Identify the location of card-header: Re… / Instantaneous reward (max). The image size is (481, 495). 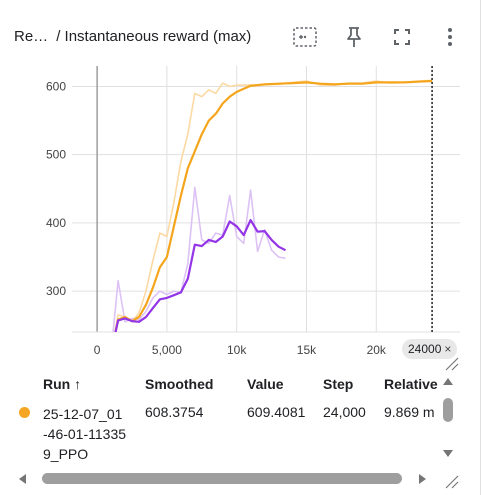
(240, 33).